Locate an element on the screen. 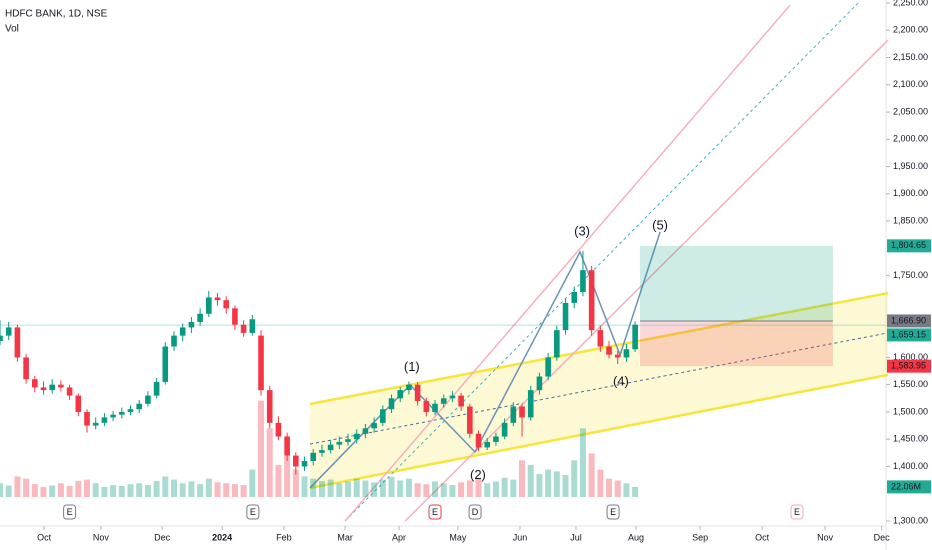  x-tick-label: Aug is located at coordinates (636, 537).